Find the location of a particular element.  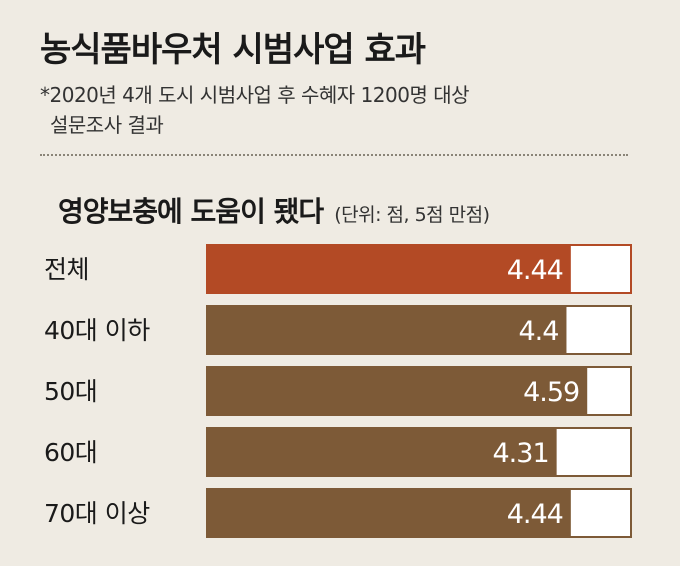

data-label: 4.59 is located at coordinates (551, 392).